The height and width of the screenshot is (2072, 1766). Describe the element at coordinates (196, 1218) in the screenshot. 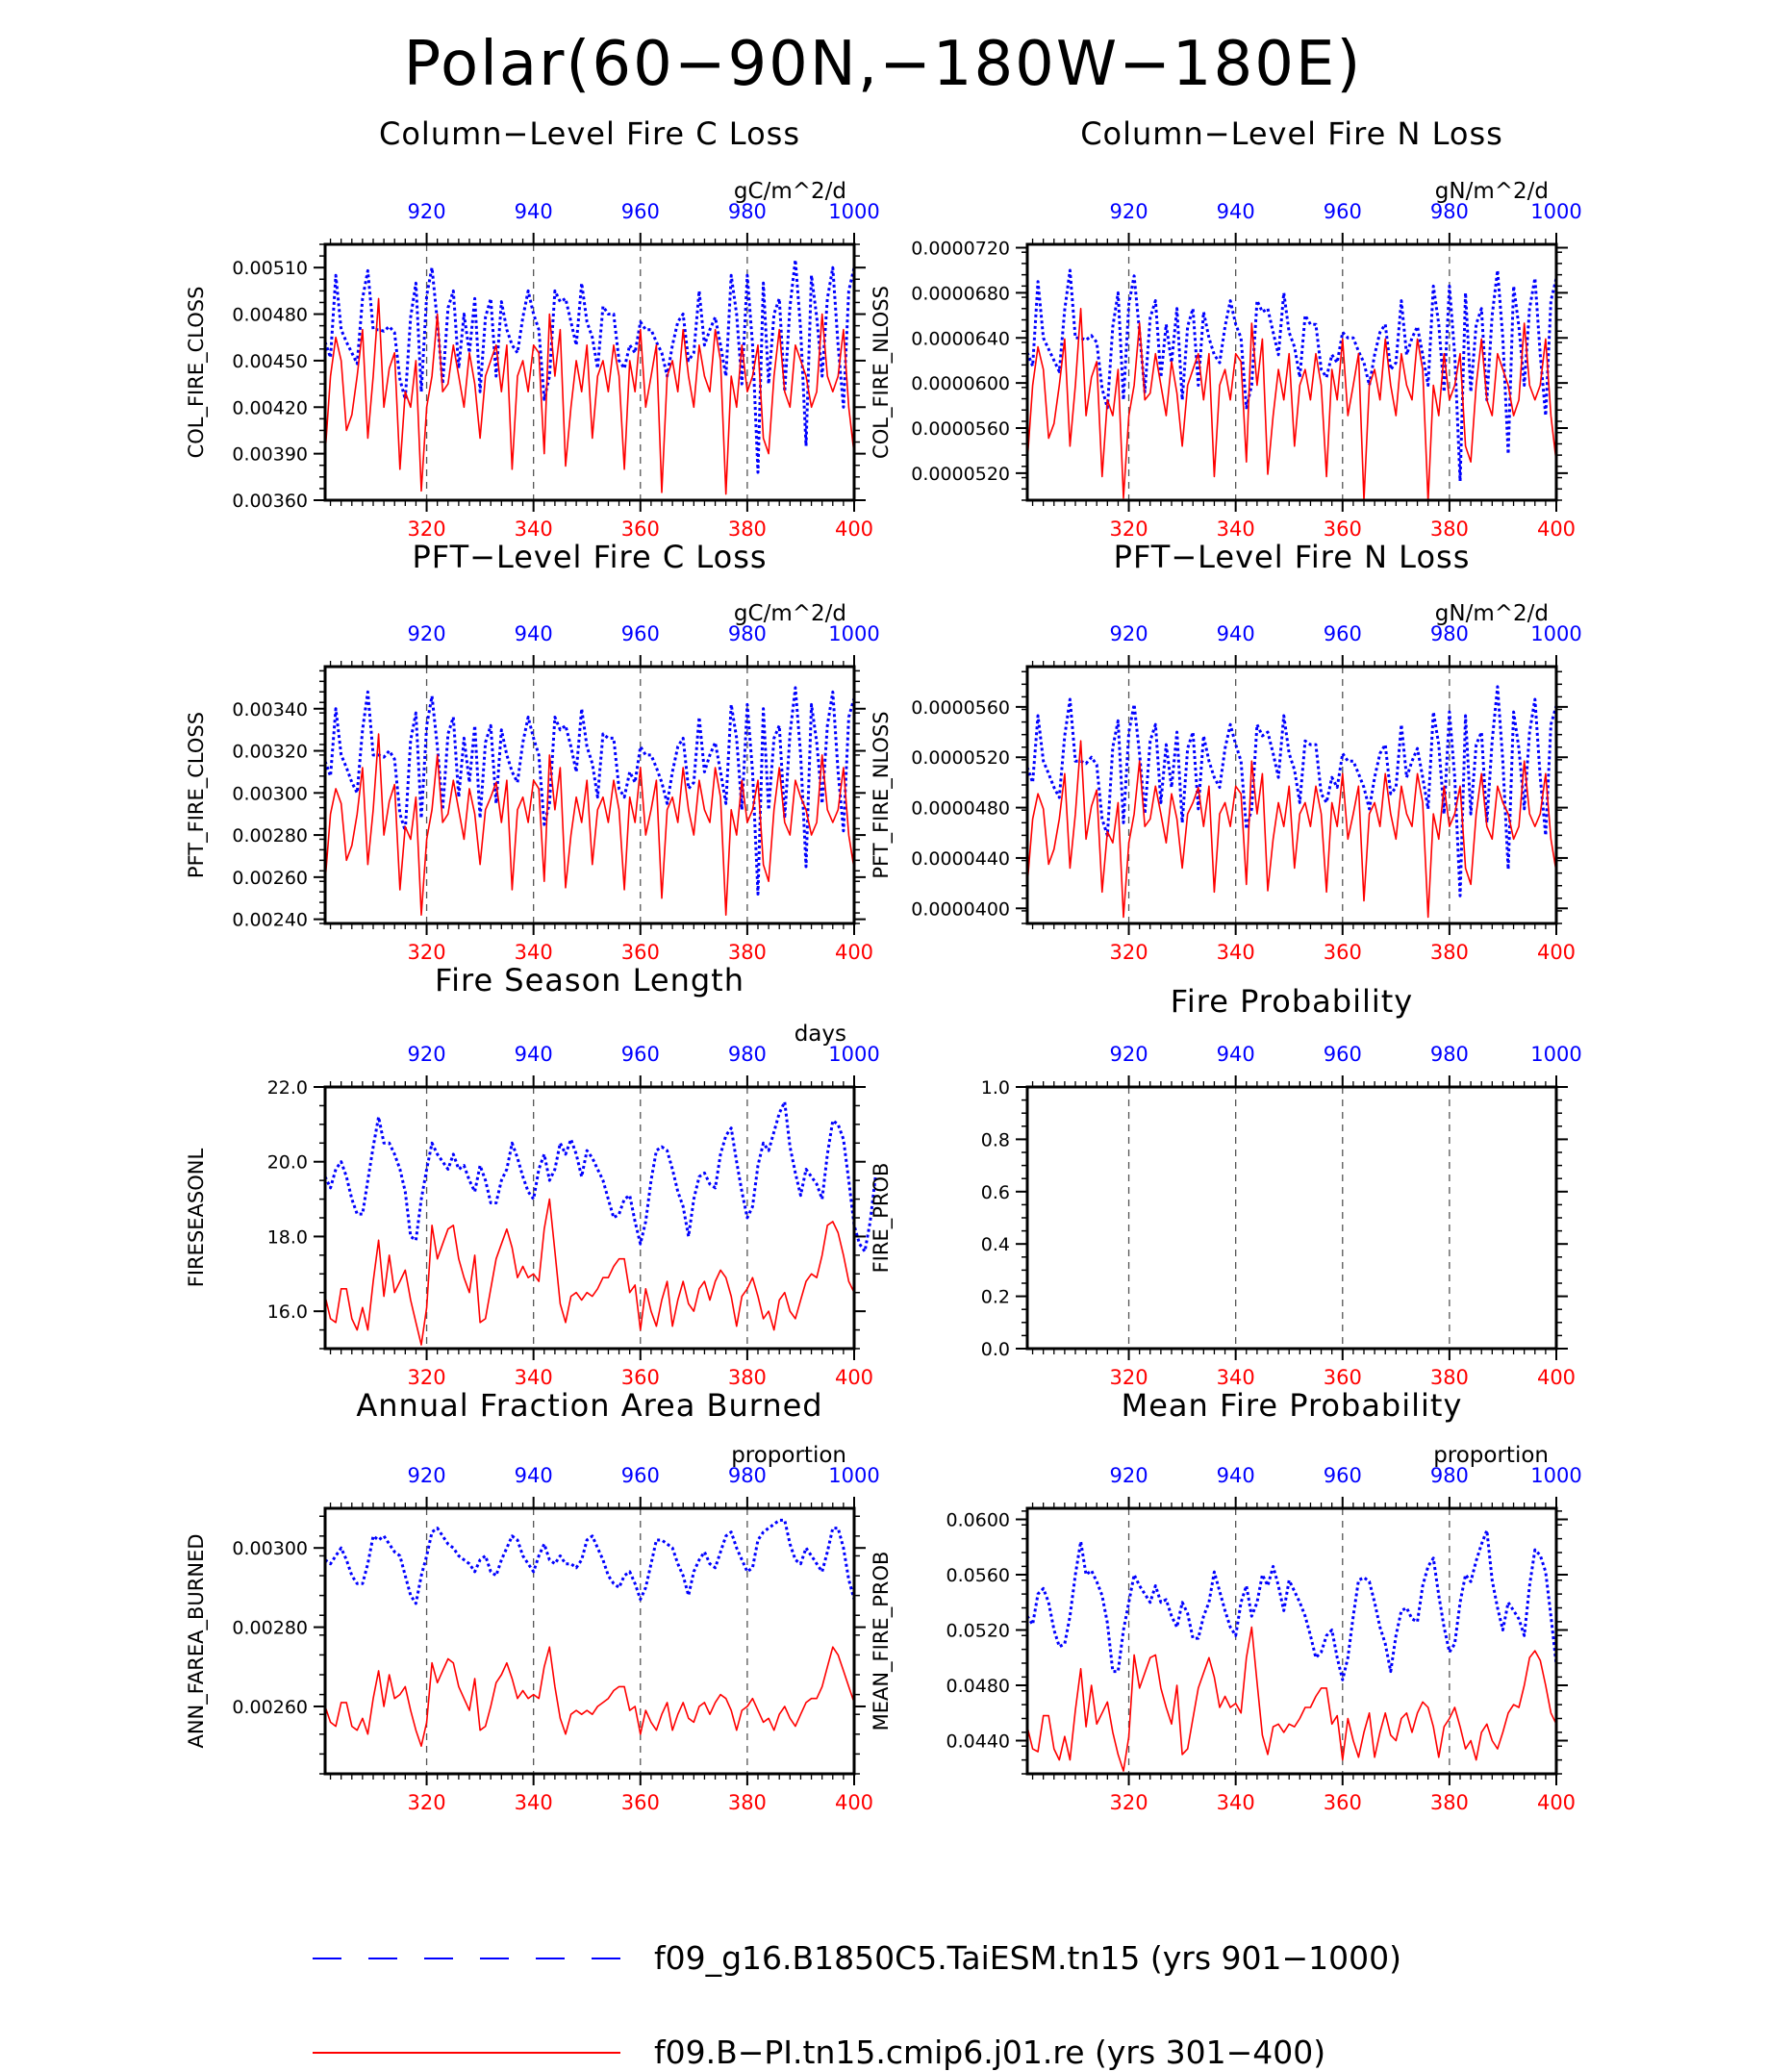

I see `y-axis-title: FIRESEASONL` at that location.